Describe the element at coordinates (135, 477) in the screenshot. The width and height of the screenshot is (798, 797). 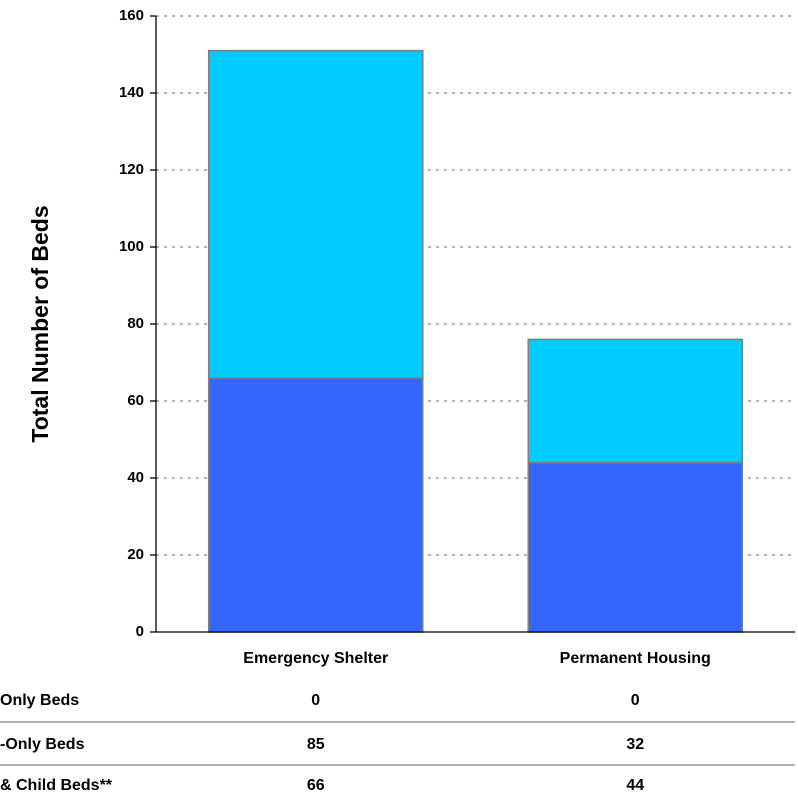
I see `y-tick-label: 40` at that location.